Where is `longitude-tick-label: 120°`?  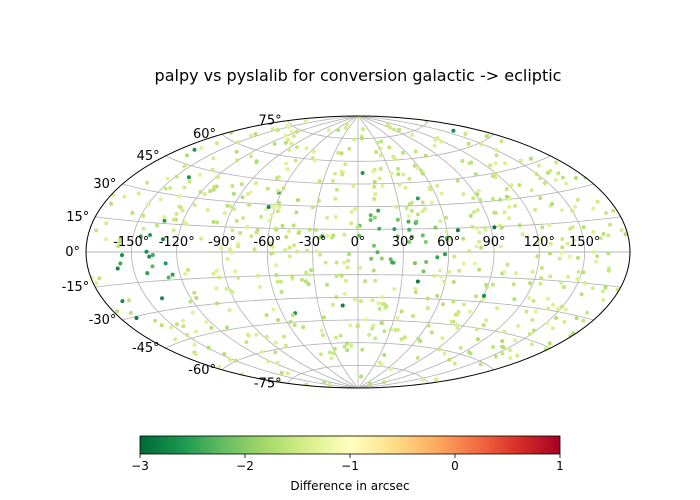
longitude-tick-label: 120° is located at coordinates (539, 242).